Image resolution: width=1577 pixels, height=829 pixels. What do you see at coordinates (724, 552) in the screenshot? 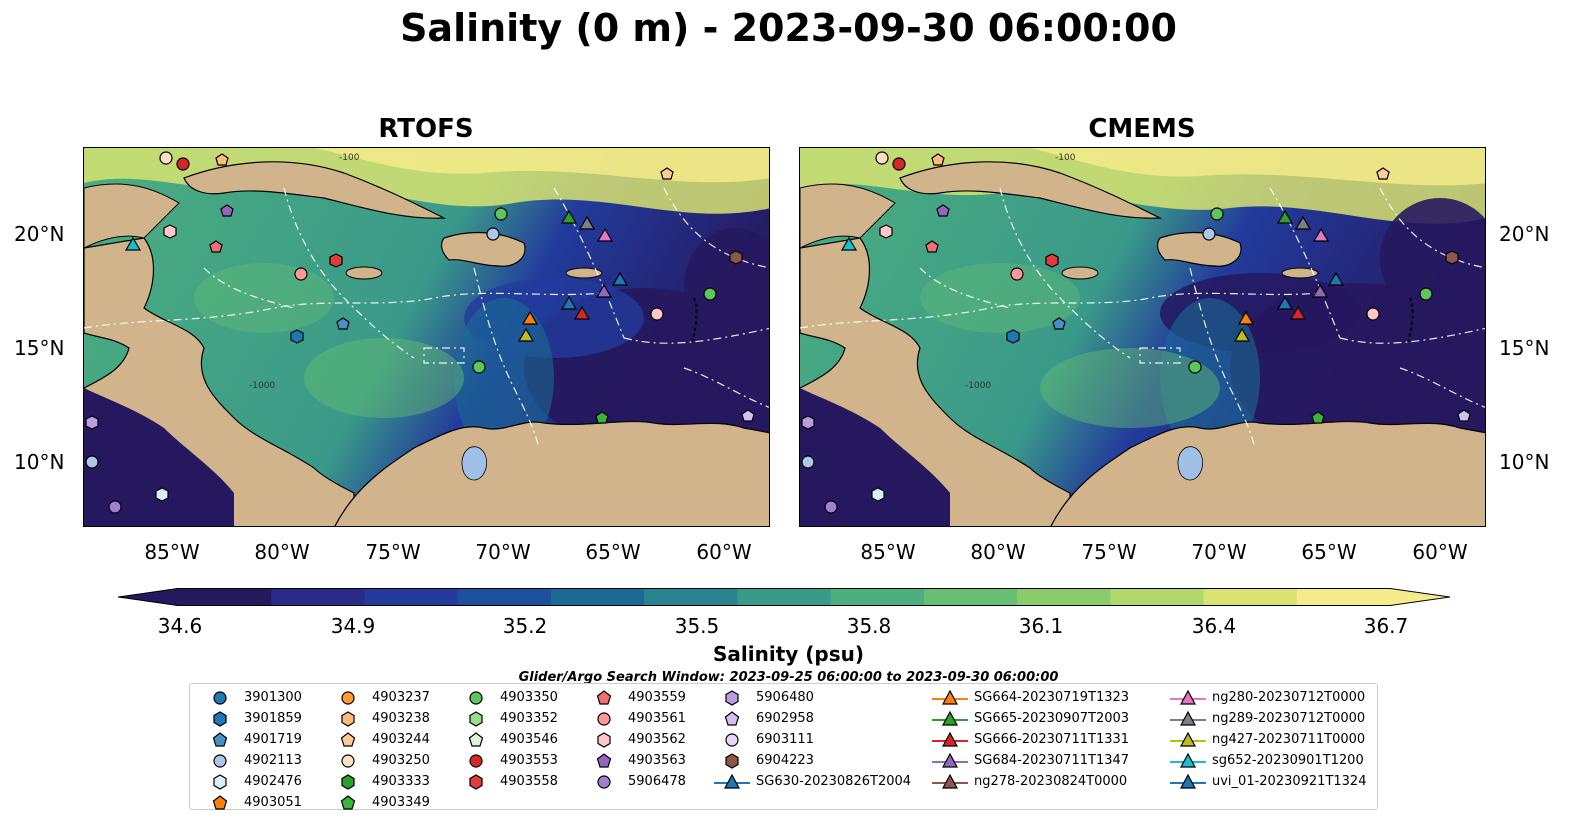
I see `lon-tick: 60°W` at bounding box center [724, 552].